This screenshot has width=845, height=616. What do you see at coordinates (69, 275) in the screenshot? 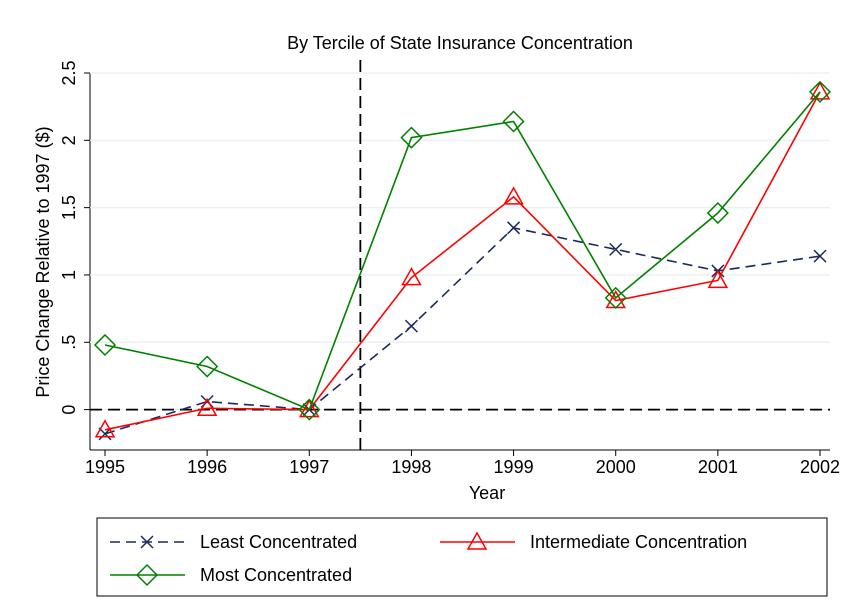
I see `y-tick-label: 1` at bounding box center [69, 275].